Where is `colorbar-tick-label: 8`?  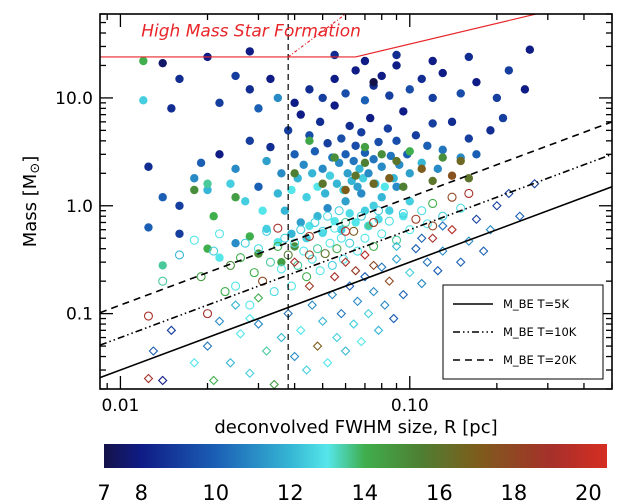 colorbar-tick-label: 8 is located at coordinates (141, 492).